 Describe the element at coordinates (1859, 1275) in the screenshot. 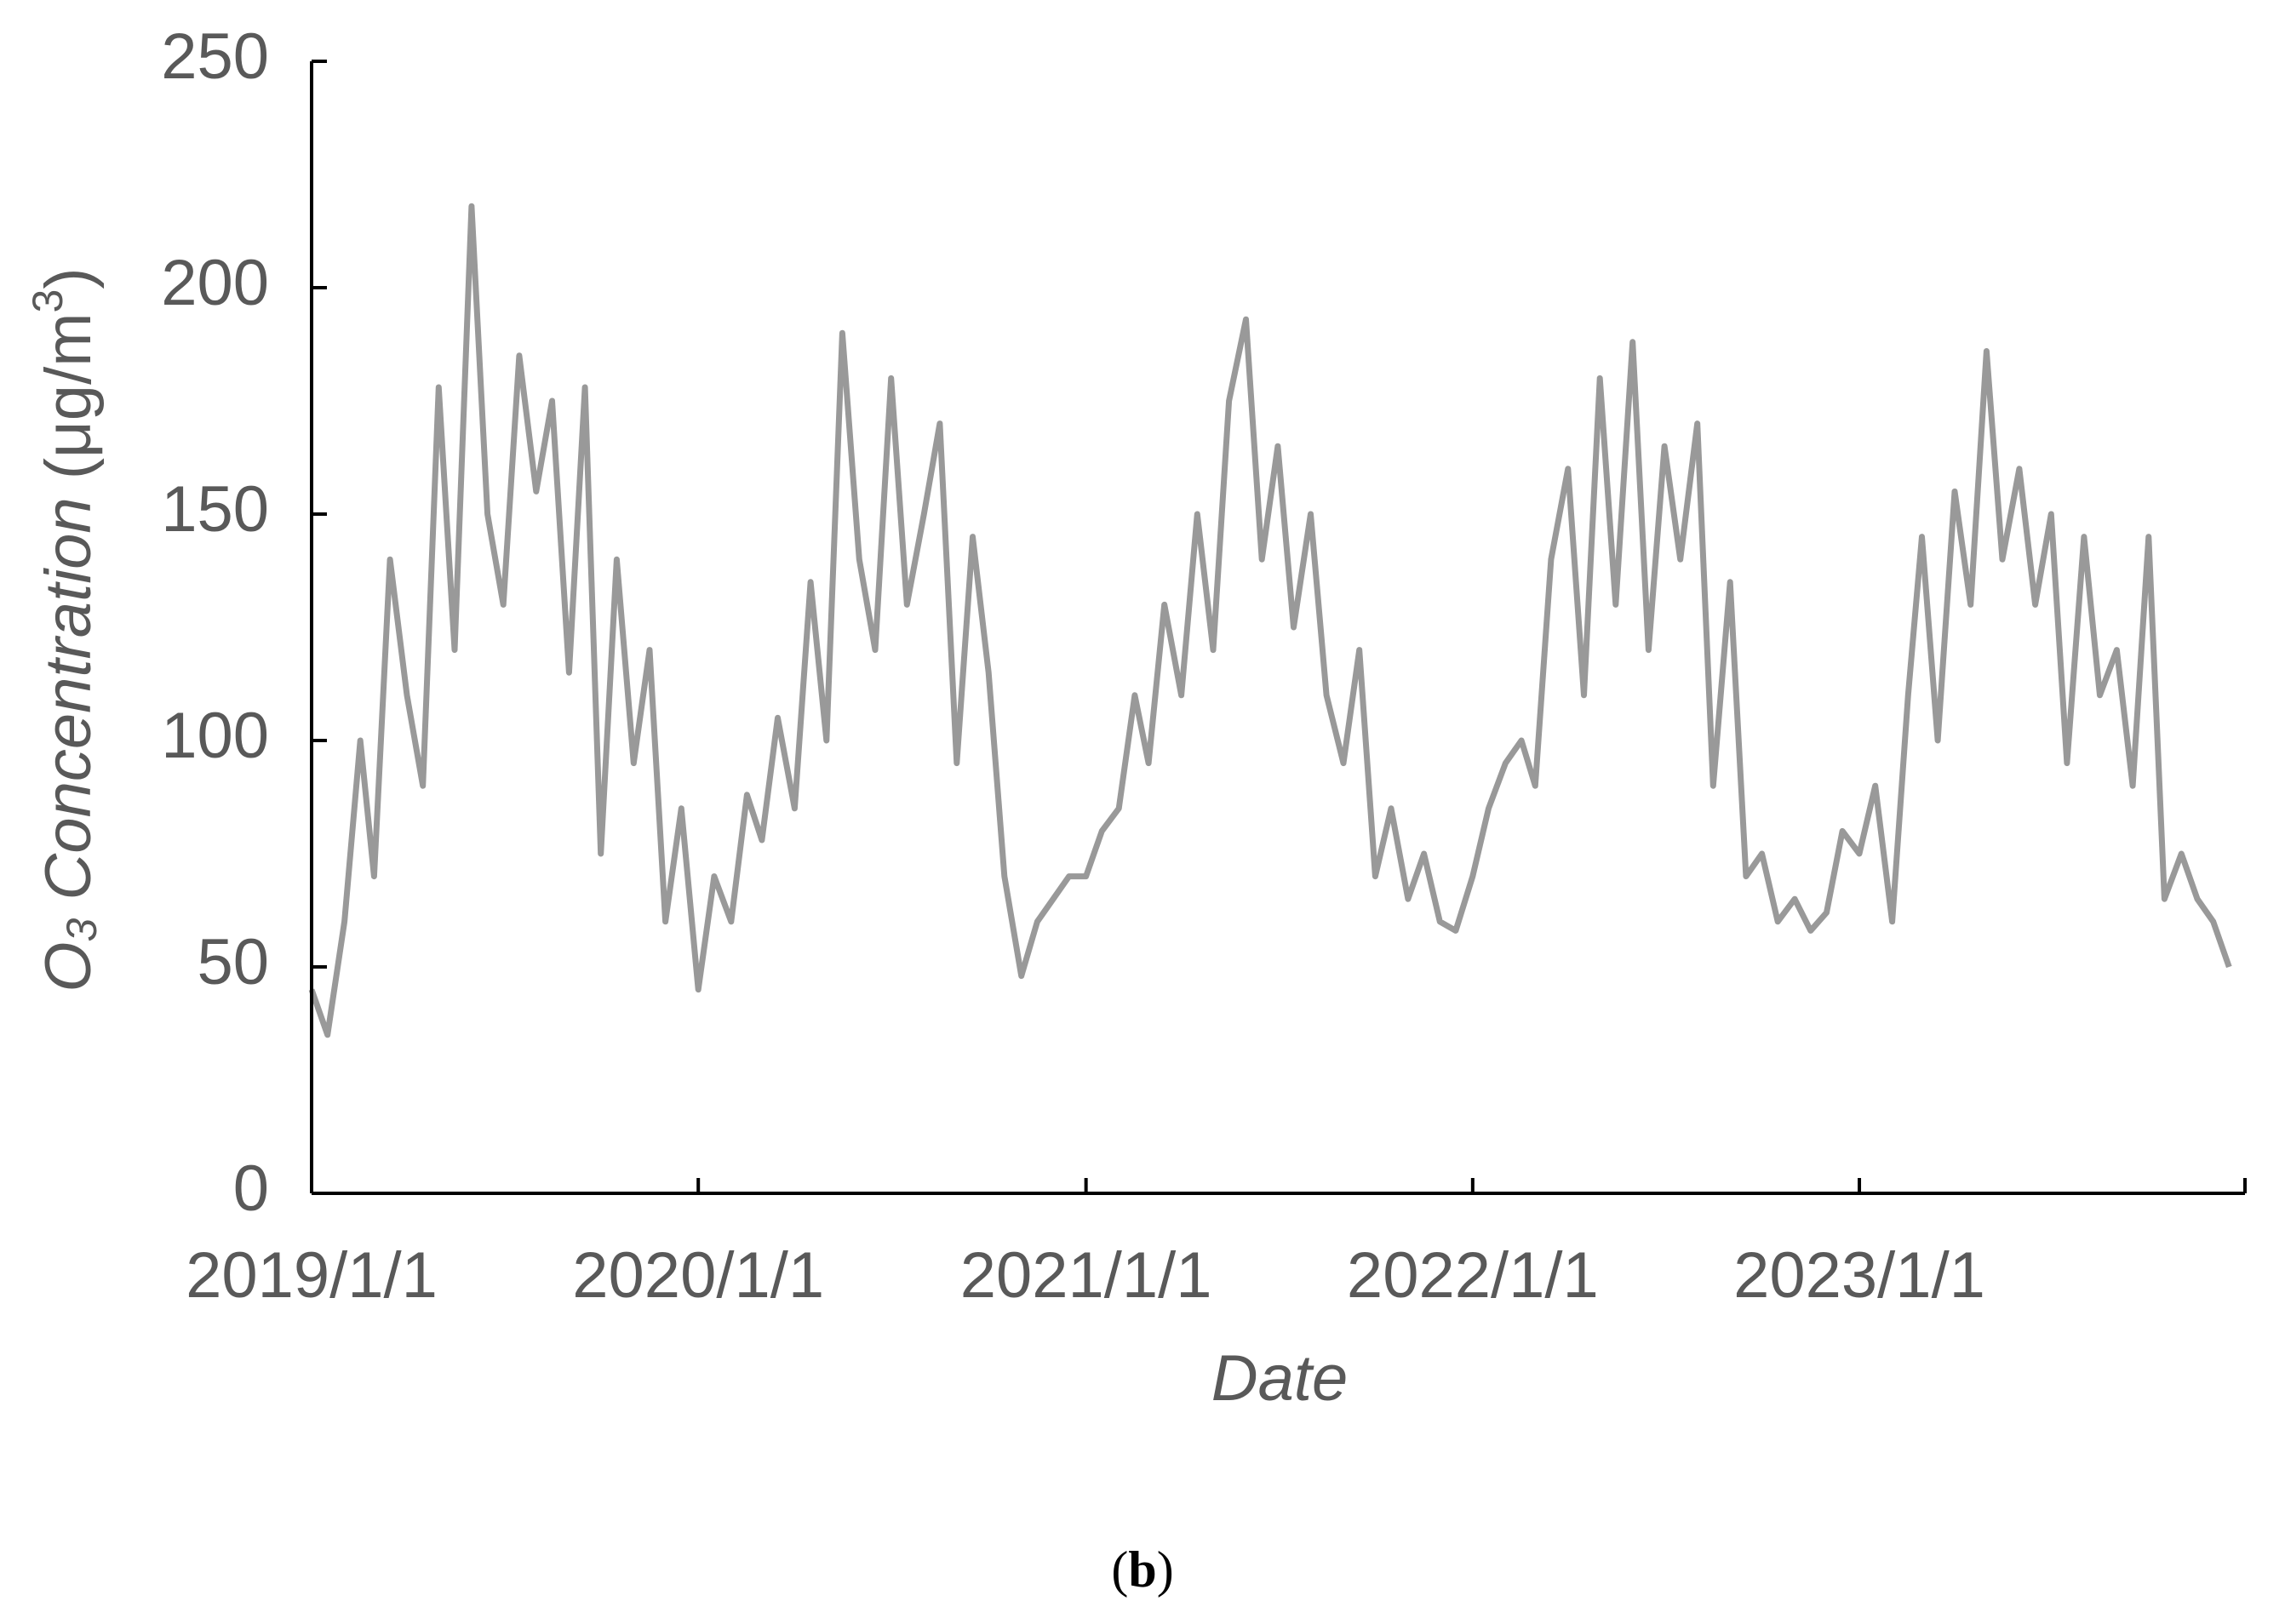

I see `x-tick-label: 2023/1/1` at that location.